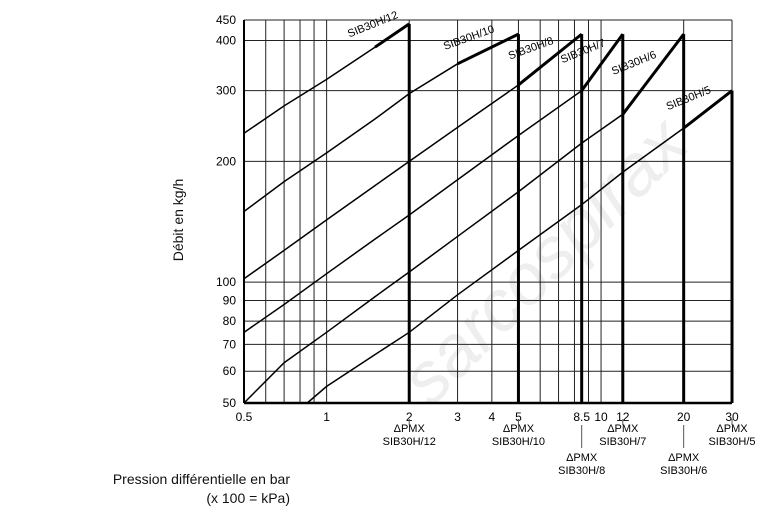 The height and width of the screenshot is (517, 768). Describe the element at coordinates (409, 442) in the screenshot. I see `annotation-label-model: SIB30H/12` at that location.